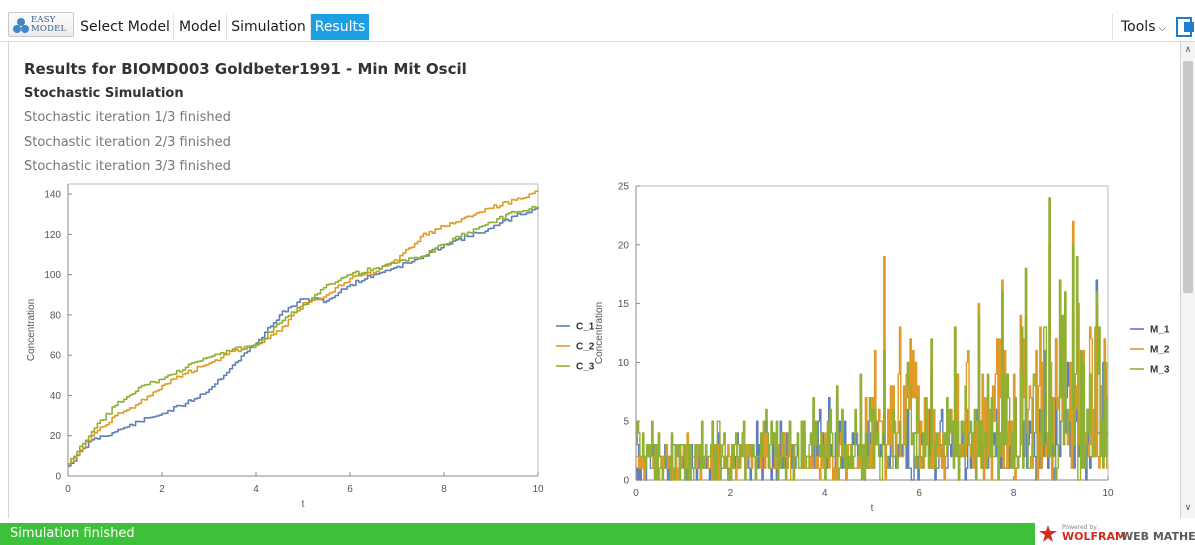 The height and width of the screenshot is (545, 1195). I want to click on export-icon, so click(1185, 27).